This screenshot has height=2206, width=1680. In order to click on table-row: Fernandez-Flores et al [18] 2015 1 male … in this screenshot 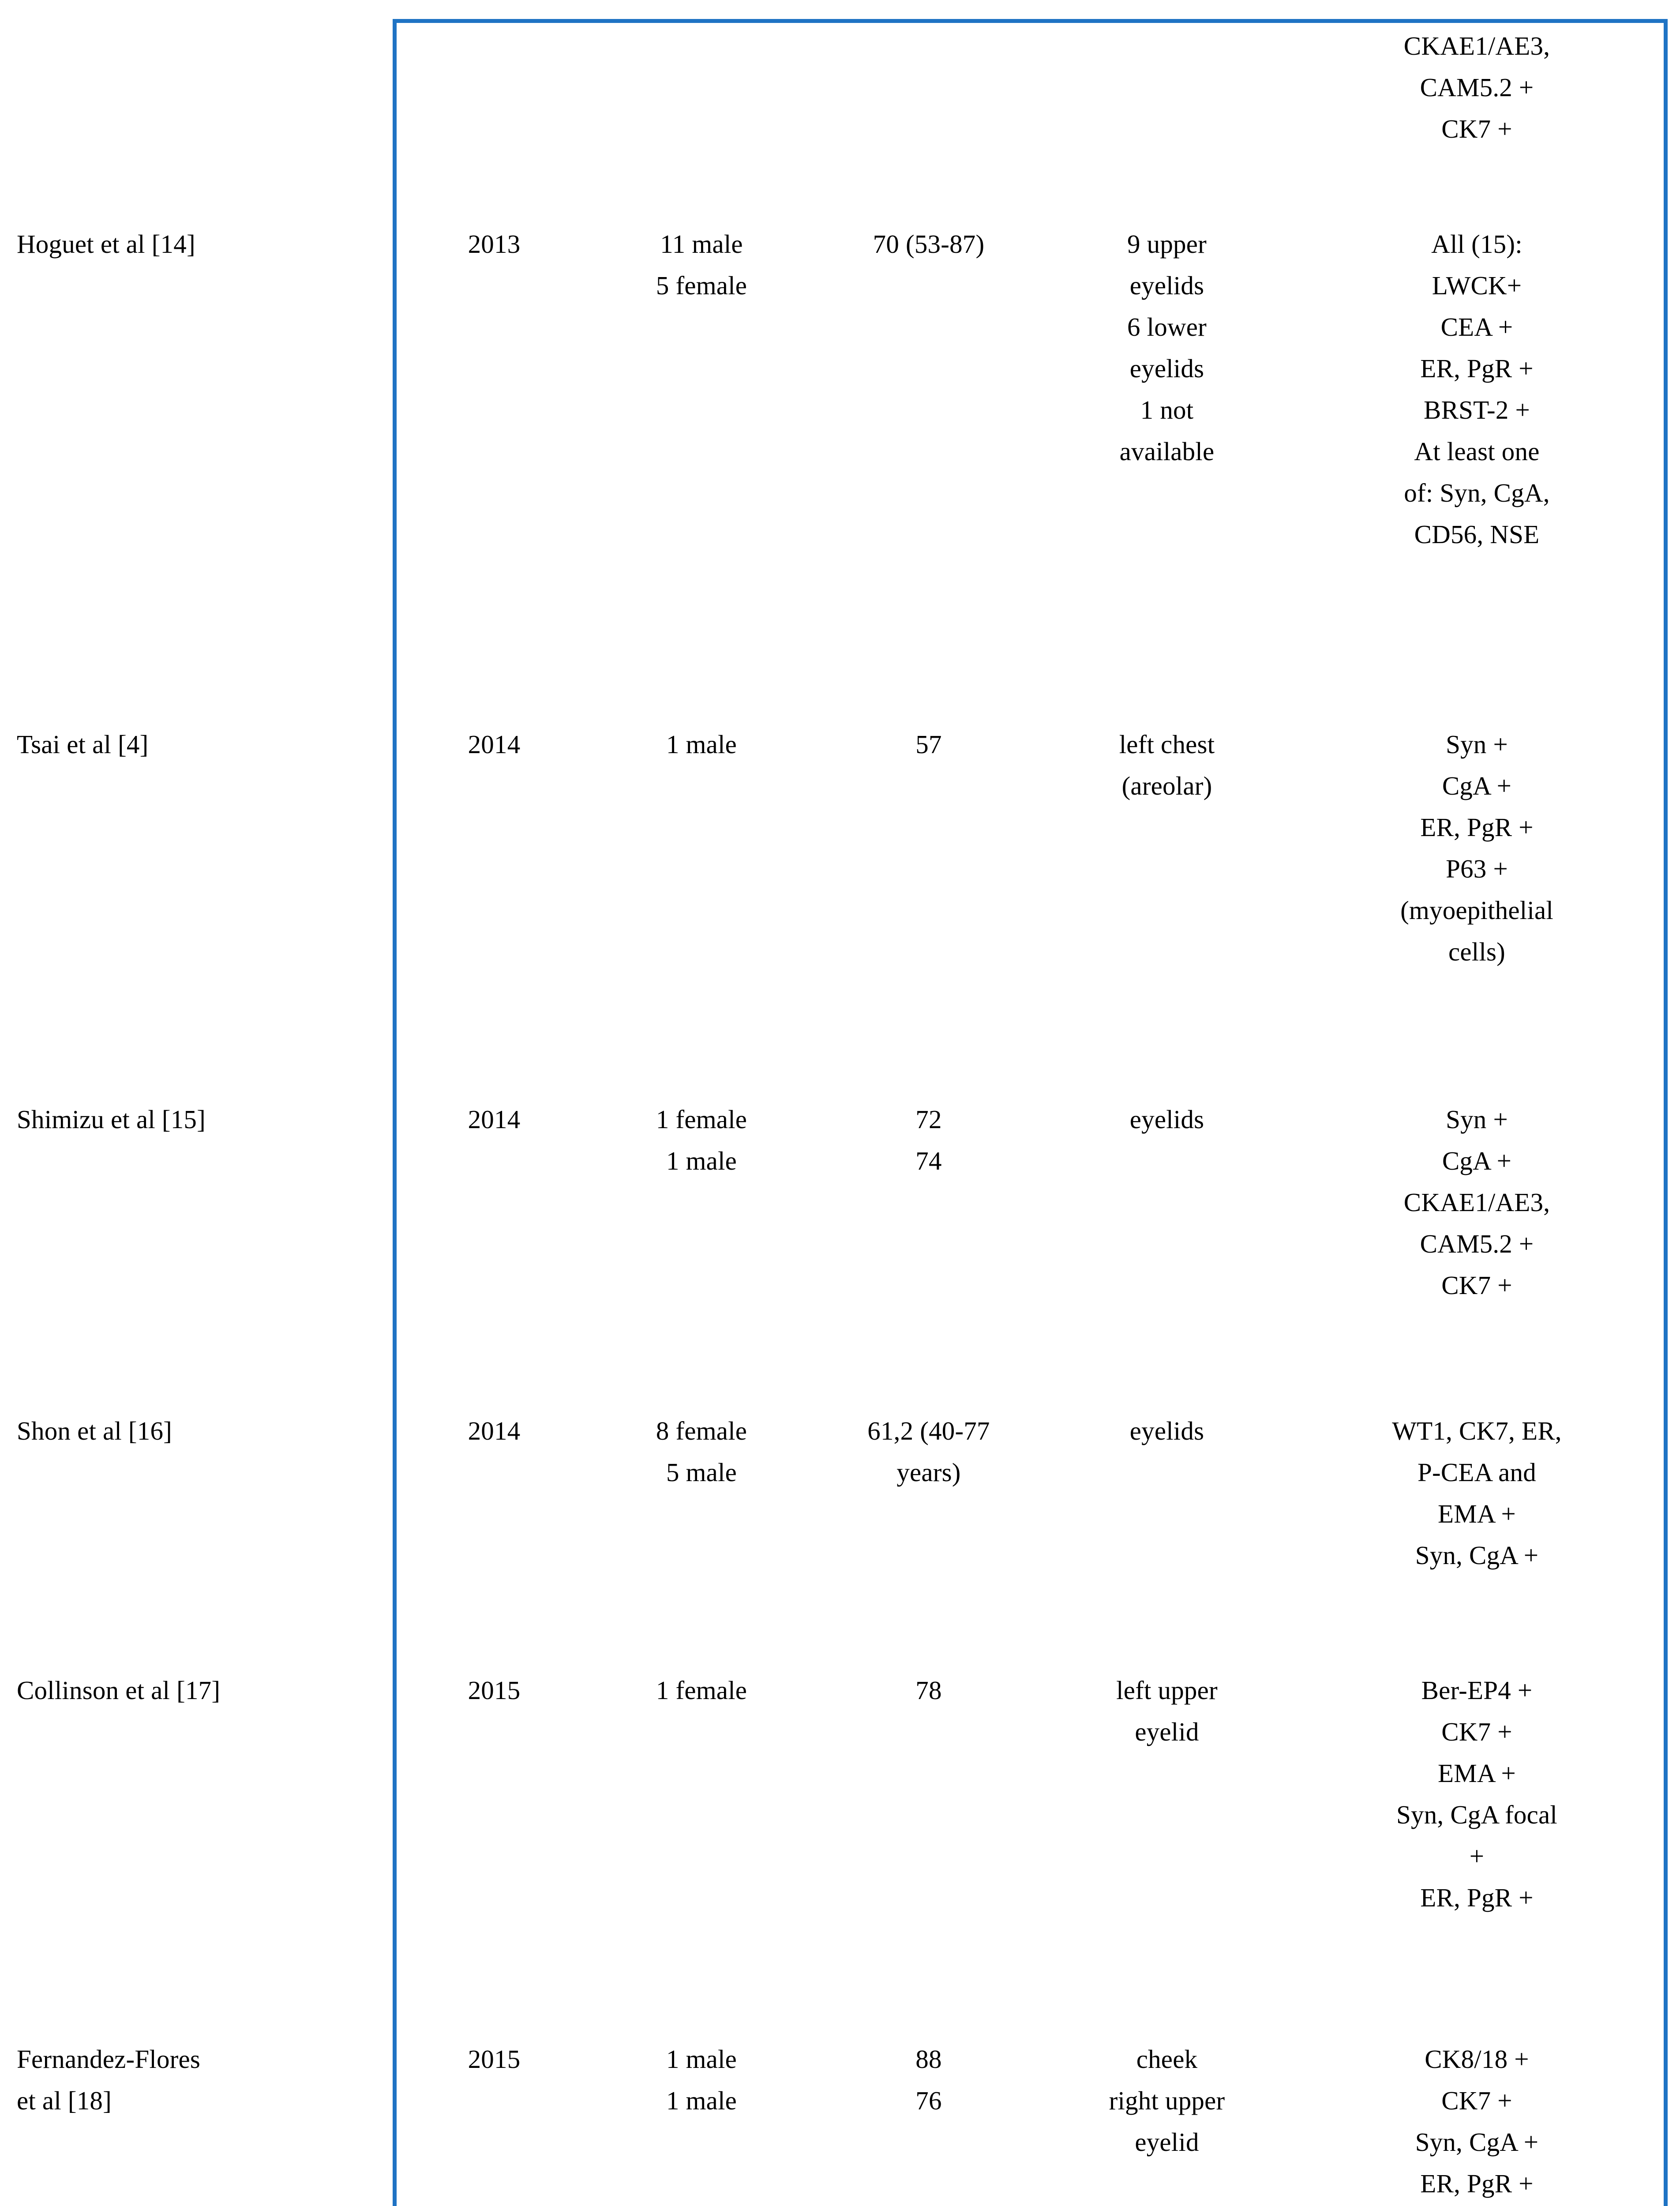, I will do `click(840, 2119)`.